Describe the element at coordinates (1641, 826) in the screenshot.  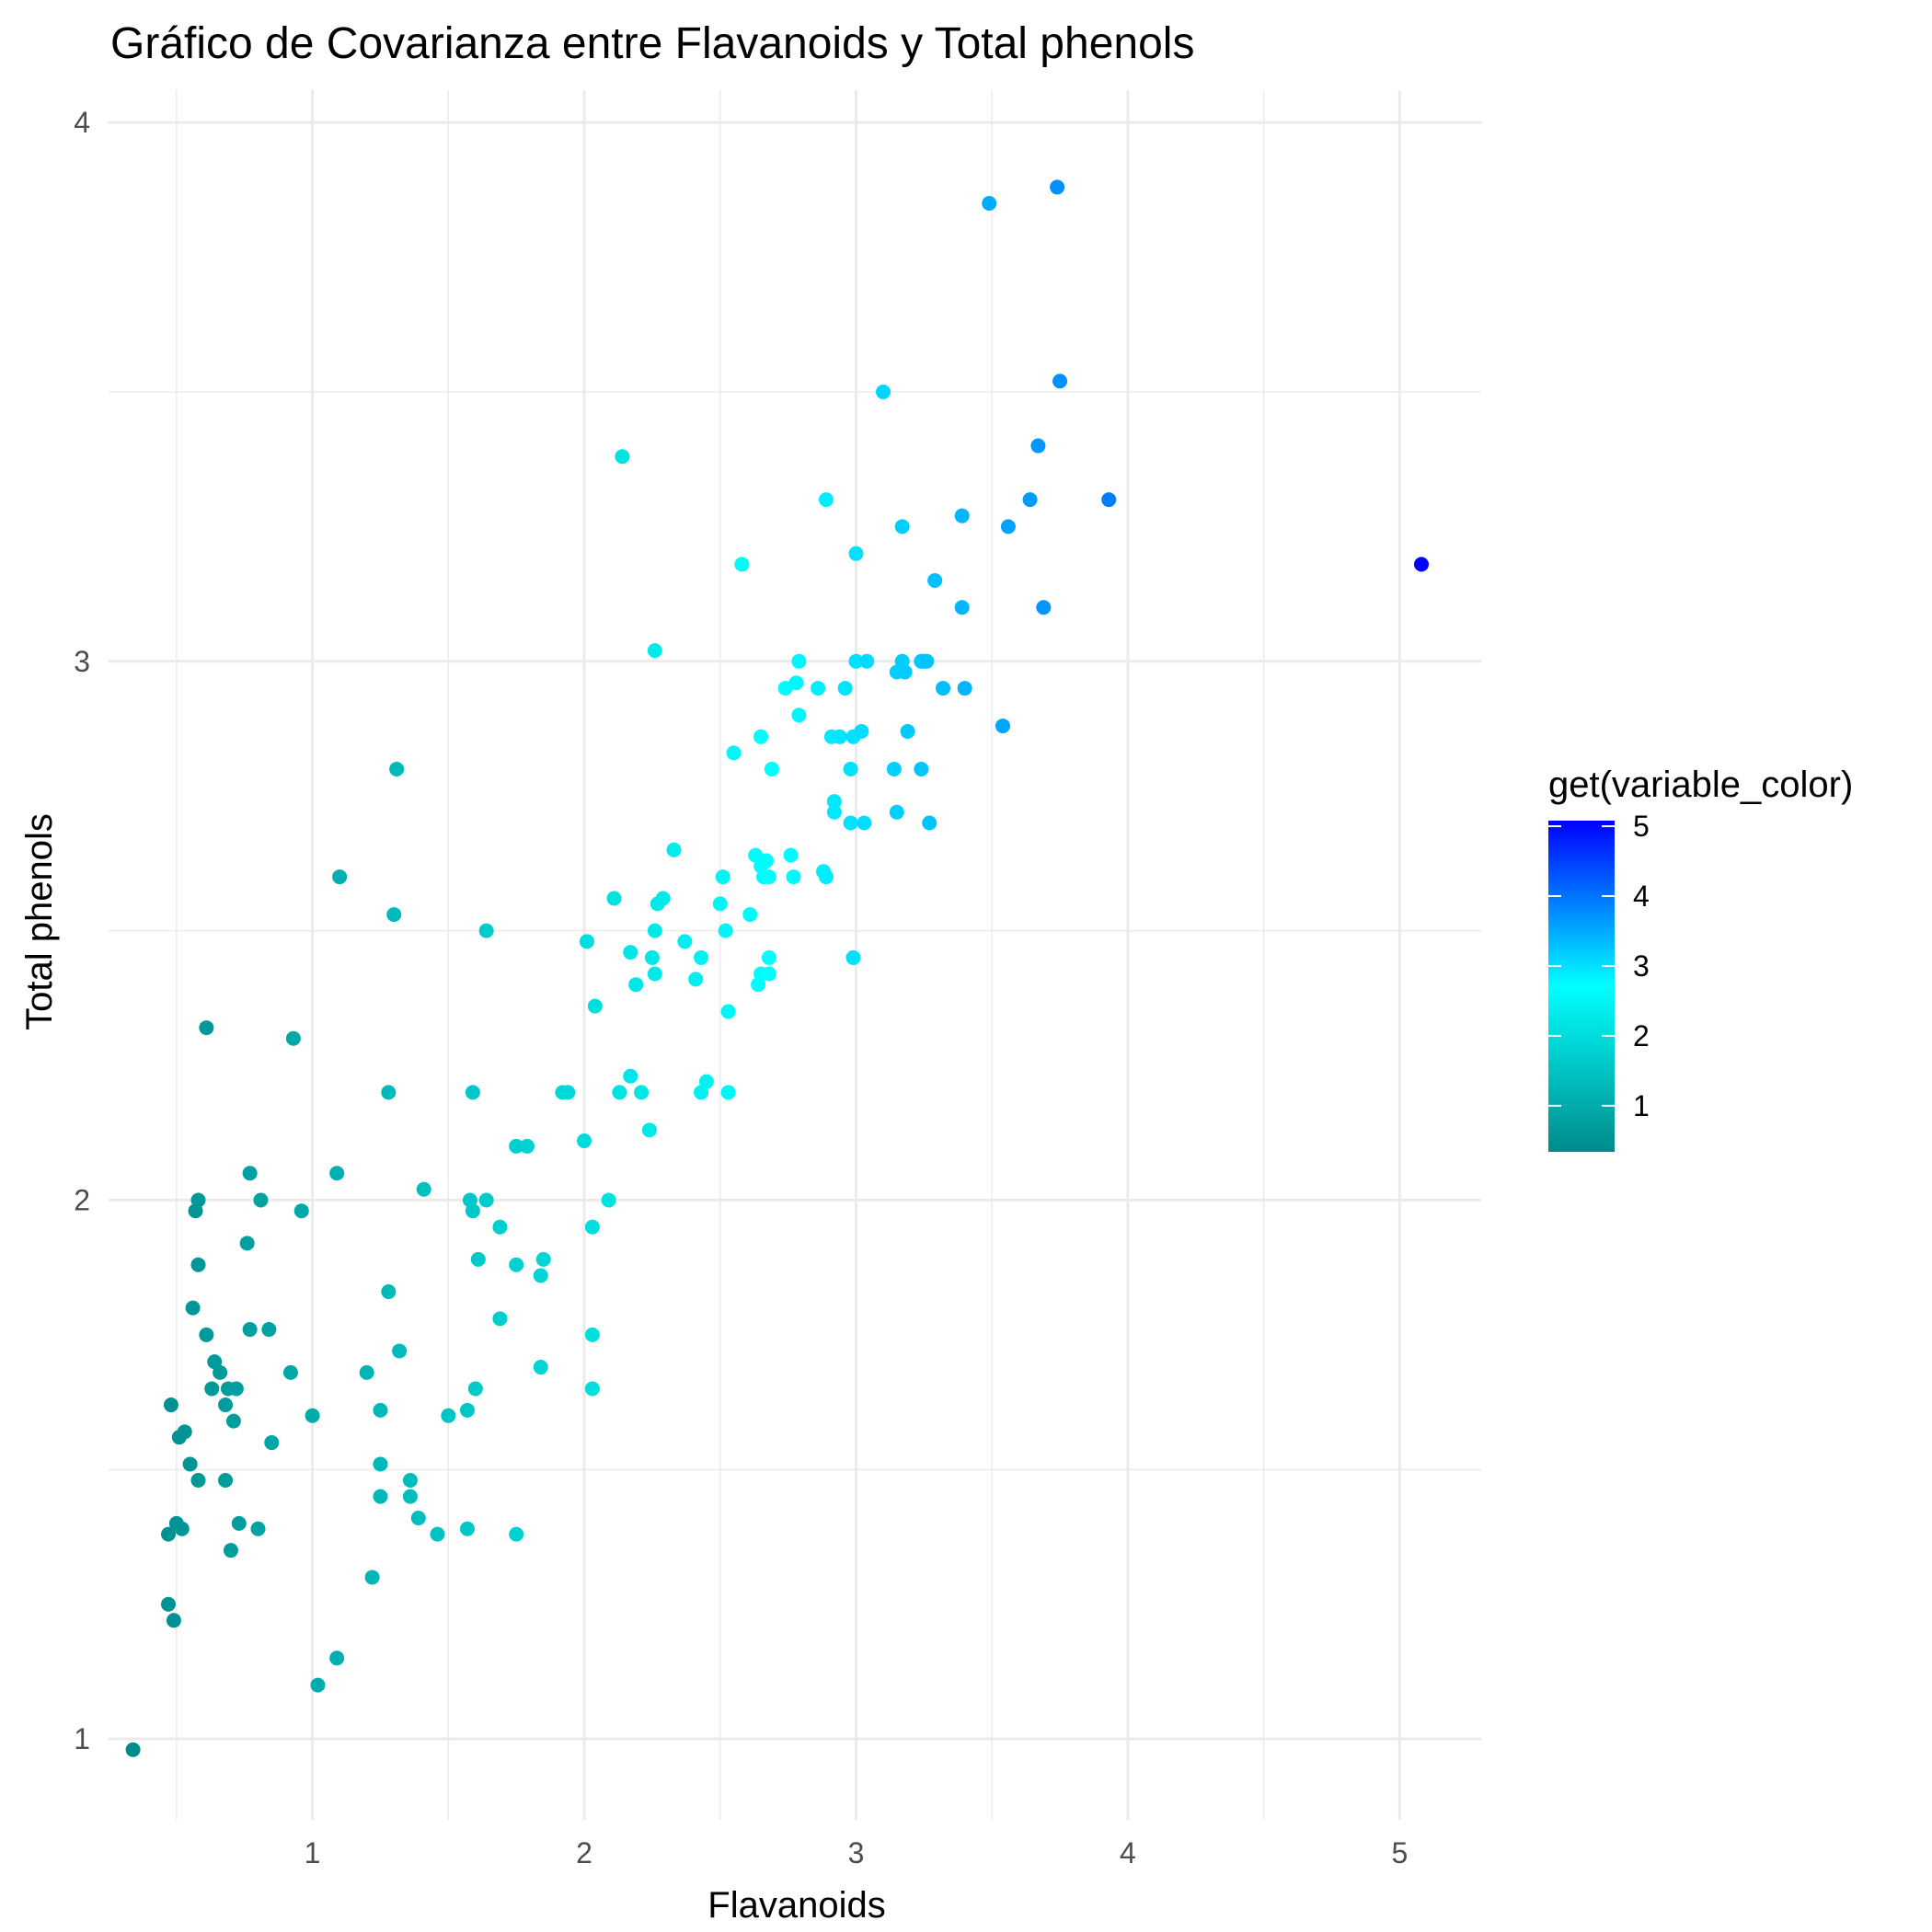
I see `legend-tick-label: 5` at that location.